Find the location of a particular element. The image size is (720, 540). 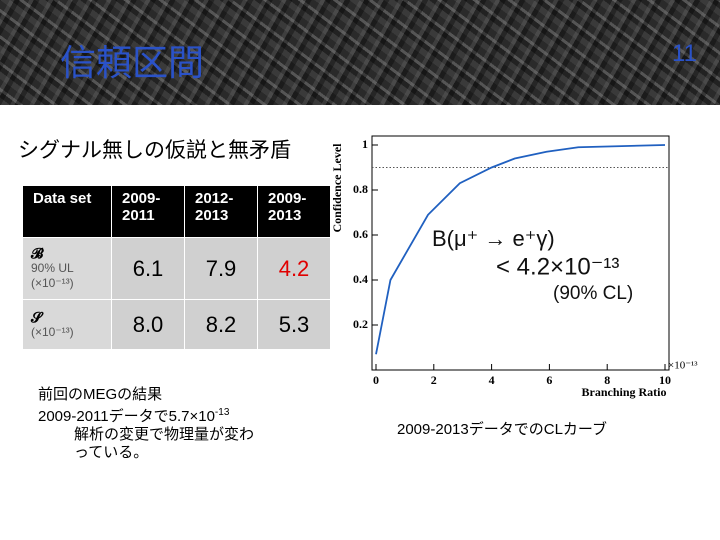

note-text: 2009-2011データで5.7×10 is located at coordinates (126, 416).